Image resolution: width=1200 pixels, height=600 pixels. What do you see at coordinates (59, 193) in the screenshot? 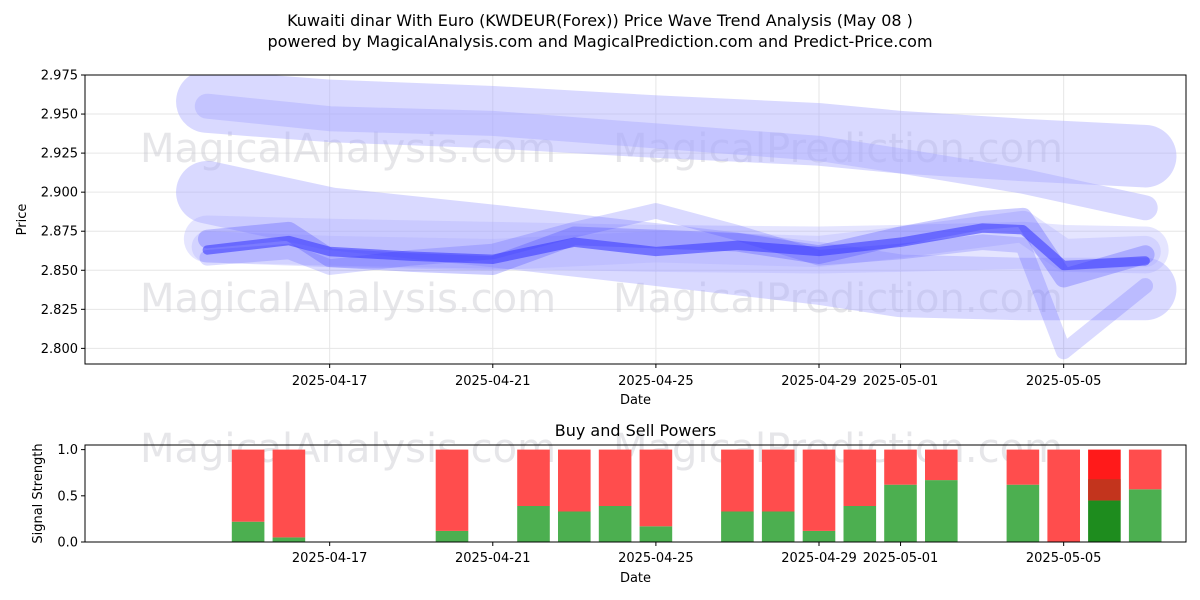
I see `top-y-tick-label: 2.900` at bounding box center [59, 193].